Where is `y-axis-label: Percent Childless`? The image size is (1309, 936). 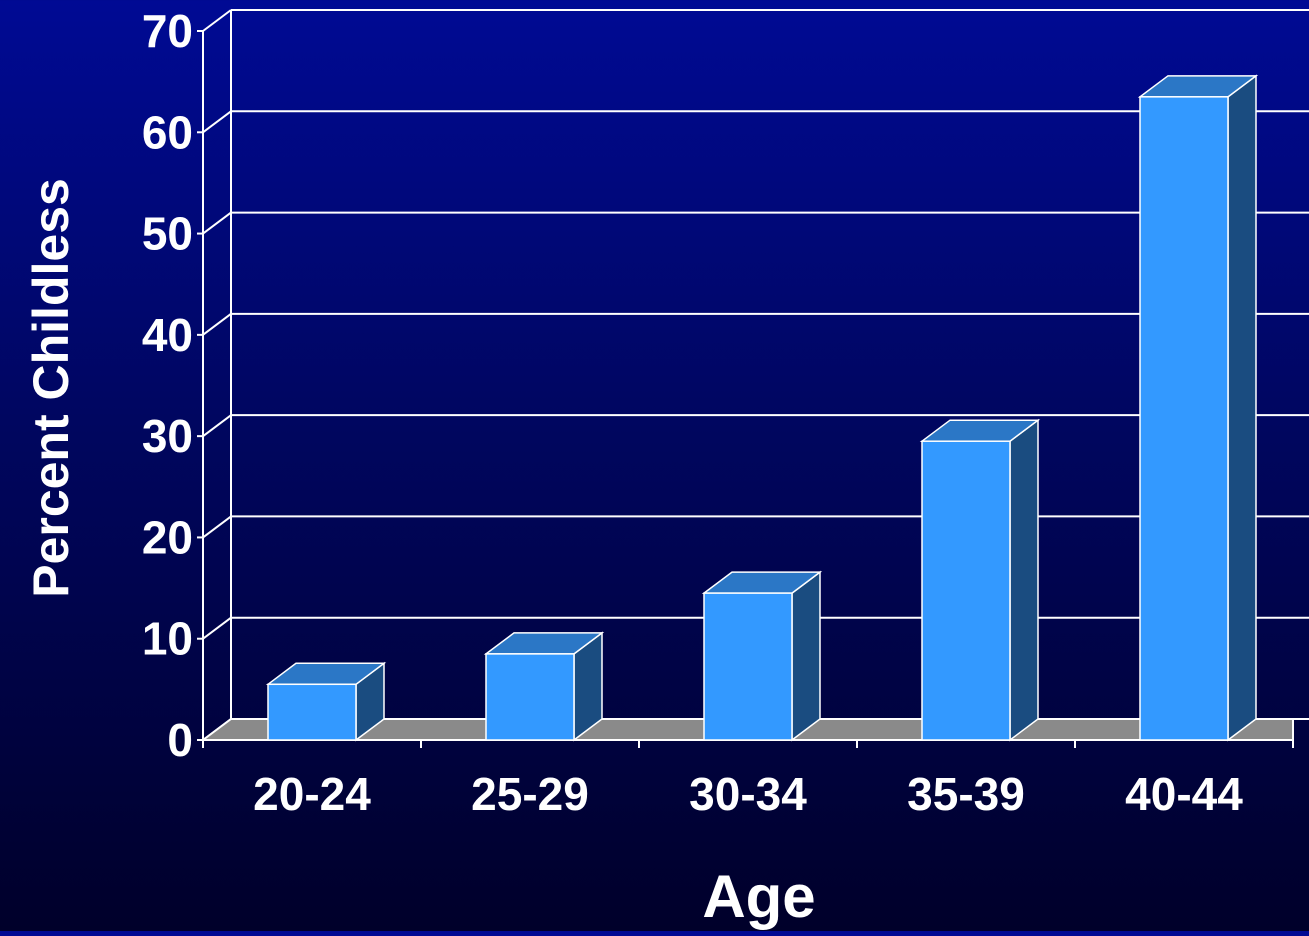 y-axis-label: Percent Childless is located at coordinates (51, 388).